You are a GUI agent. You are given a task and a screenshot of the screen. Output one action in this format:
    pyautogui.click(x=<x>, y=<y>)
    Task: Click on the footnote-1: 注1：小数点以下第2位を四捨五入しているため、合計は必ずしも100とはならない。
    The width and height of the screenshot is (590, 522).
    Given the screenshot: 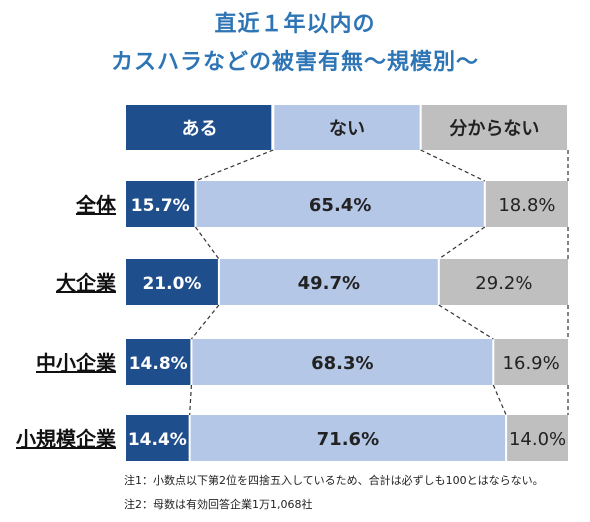 What is the action you would take?
    pyautogui.click(x=334, y=480)
    